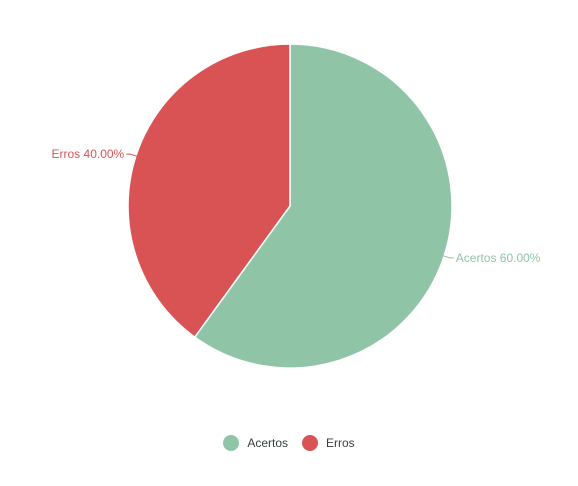  Describe the element at coordinates (340, 443) in the screenshot. I see `legend-label-erros: Erros` at that location.